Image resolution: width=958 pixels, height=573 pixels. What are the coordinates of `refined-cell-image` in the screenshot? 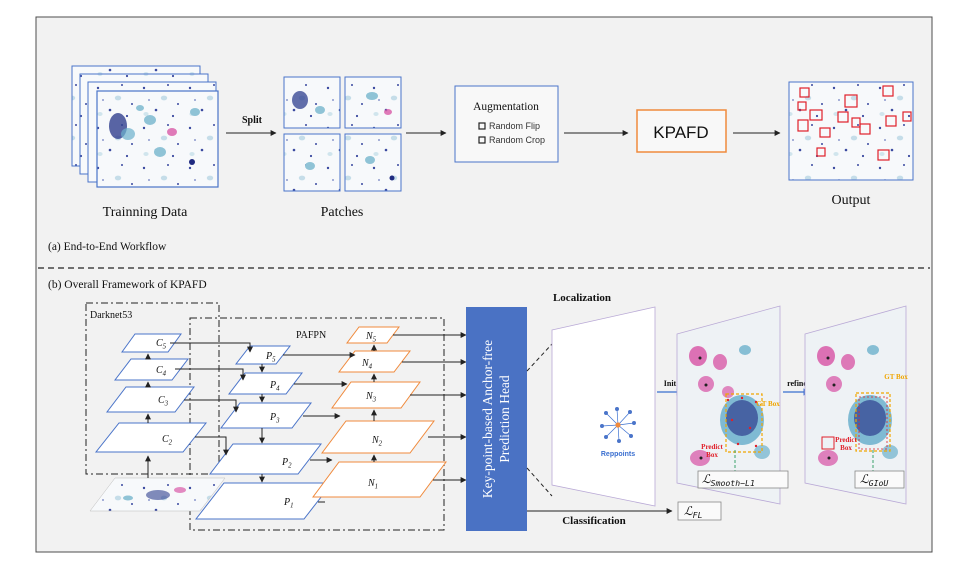 It's located at (855, 405).